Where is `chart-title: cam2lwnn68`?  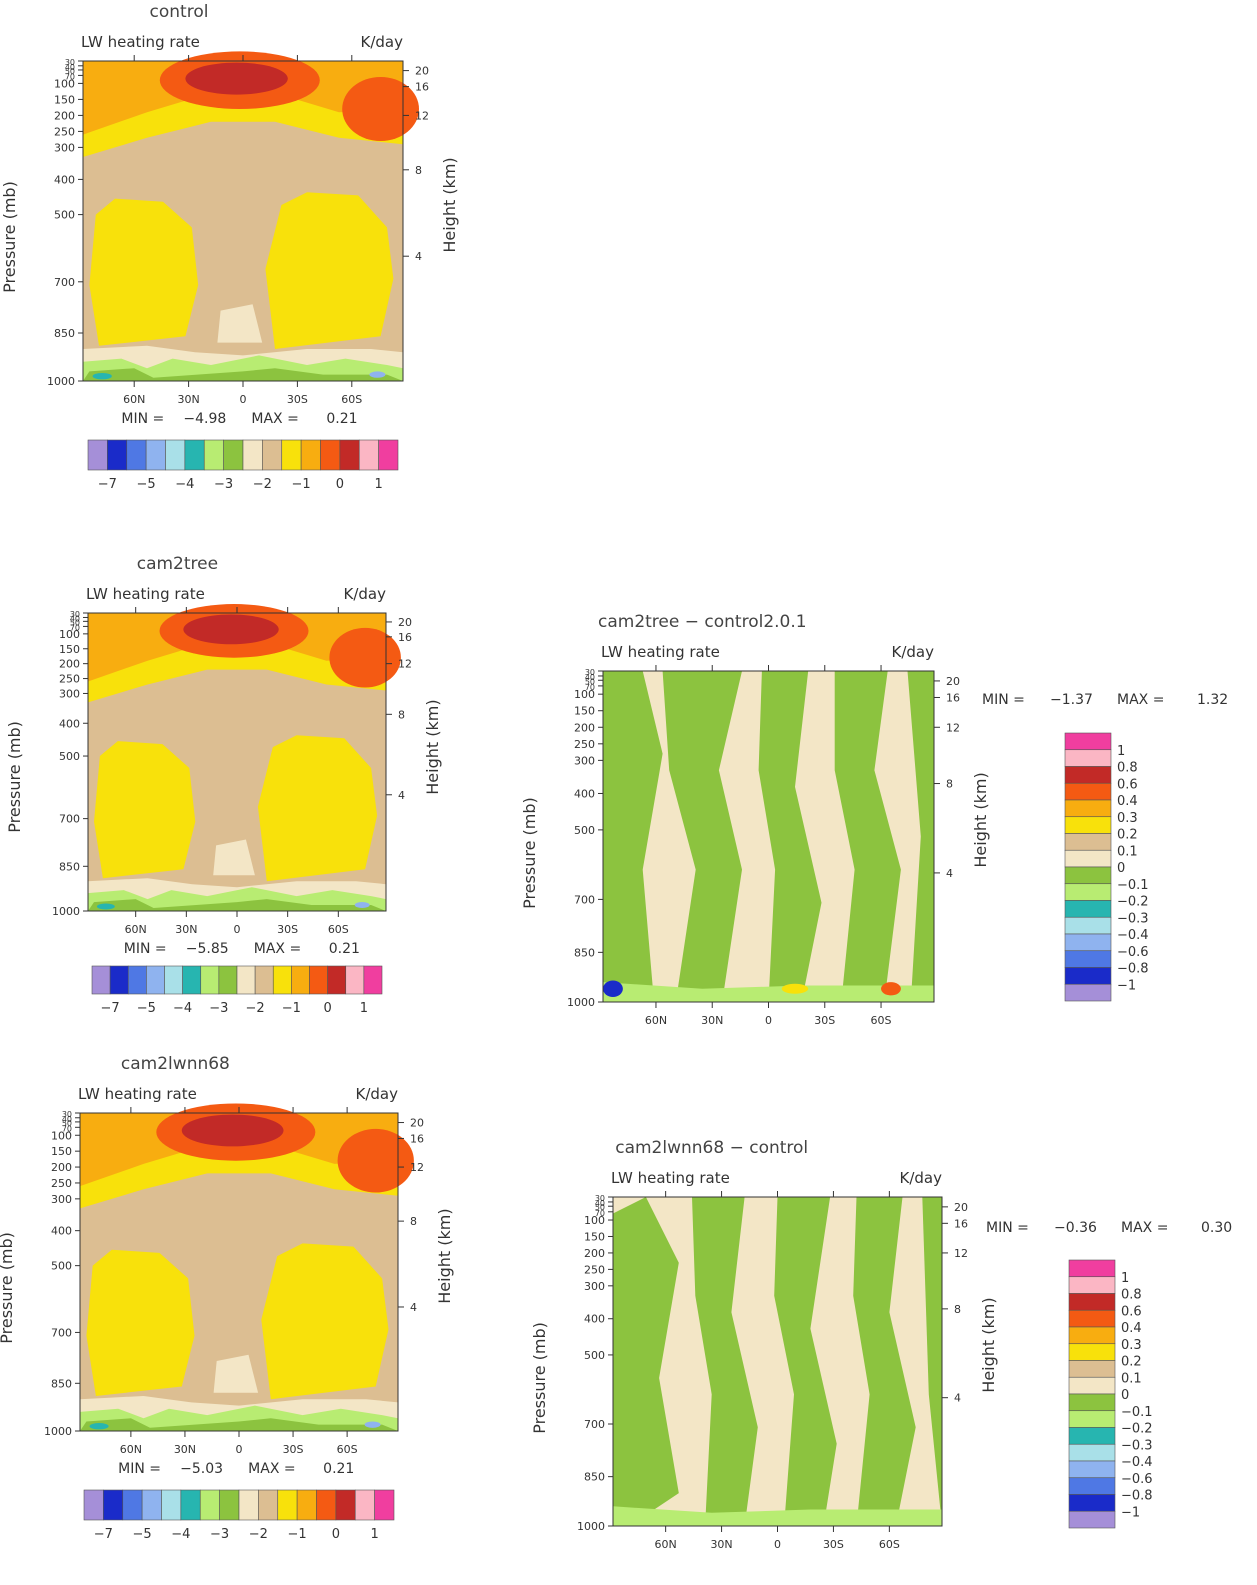 chart-title: cam2lwnn68 is located at coordinates (175, 1064).